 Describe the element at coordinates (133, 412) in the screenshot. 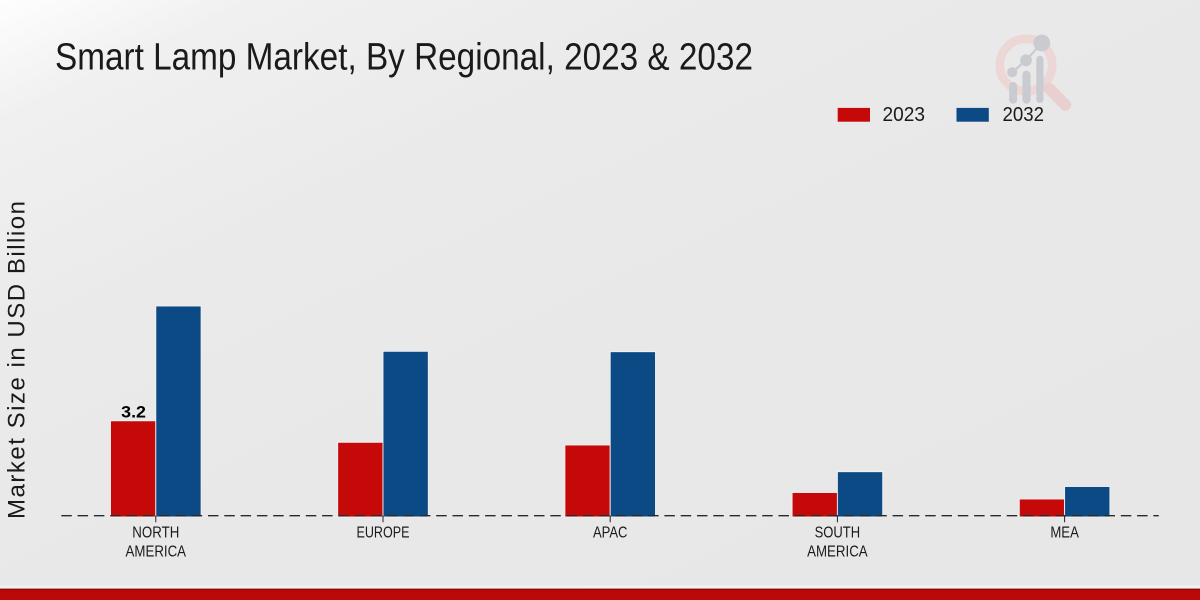

I see `svg-text: 3.2` at that location.